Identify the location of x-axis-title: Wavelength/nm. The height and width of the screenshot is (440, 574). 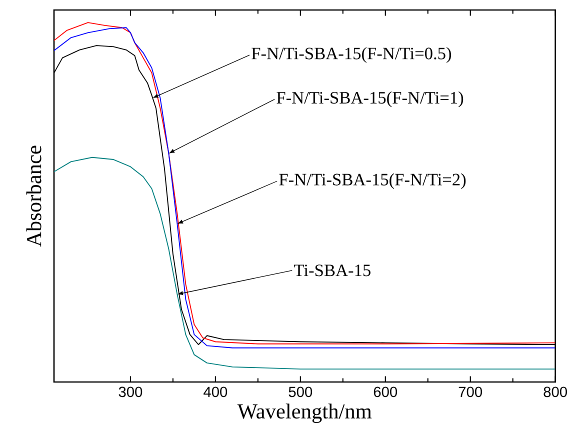
(304, 413).